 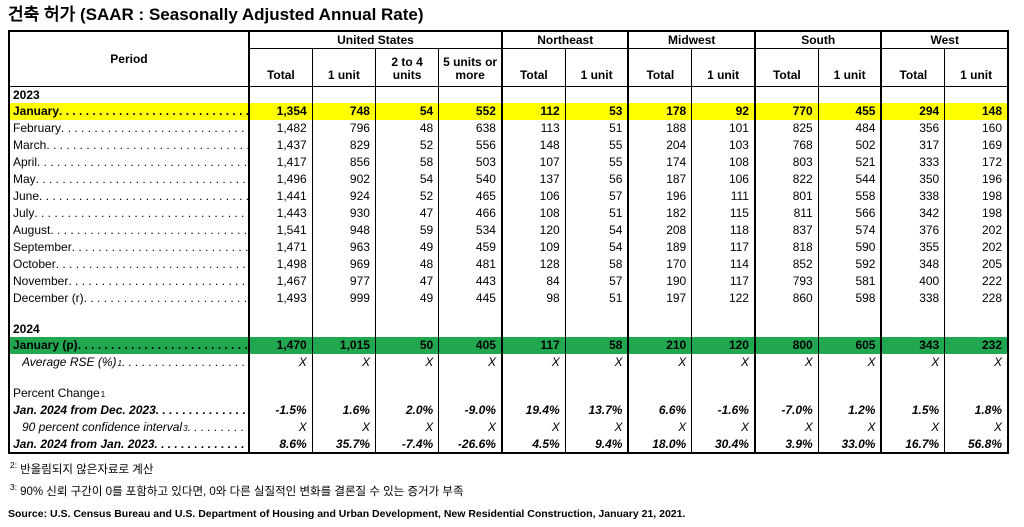 I want to click on cell: 137, so click(x=533, y=179).